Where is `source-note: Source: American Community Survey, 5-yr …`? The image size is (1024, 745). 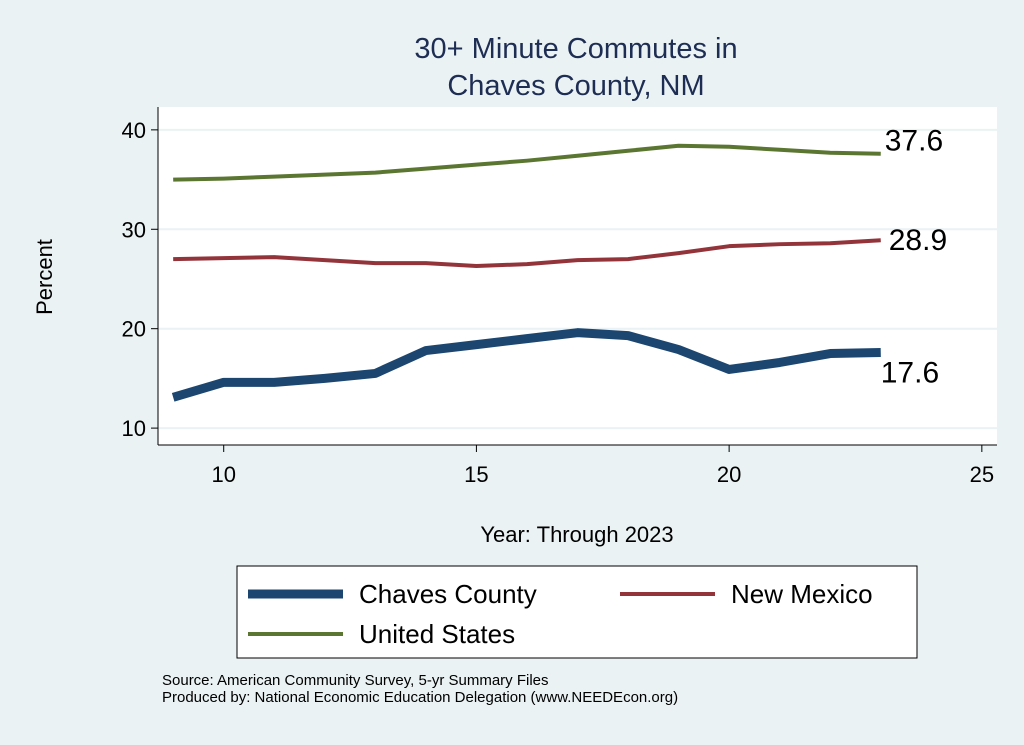
source-note: Source: American Community Survey, 5-yr … is located at coordinates (355, 680).